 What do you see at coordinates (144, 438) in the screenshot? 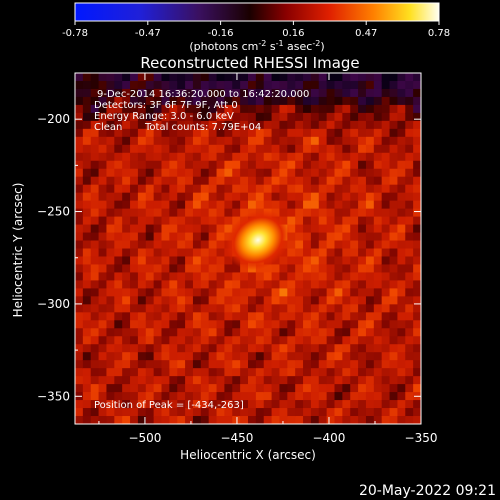
I see `x-tick-label: −500` at bounding box center [144, 438].